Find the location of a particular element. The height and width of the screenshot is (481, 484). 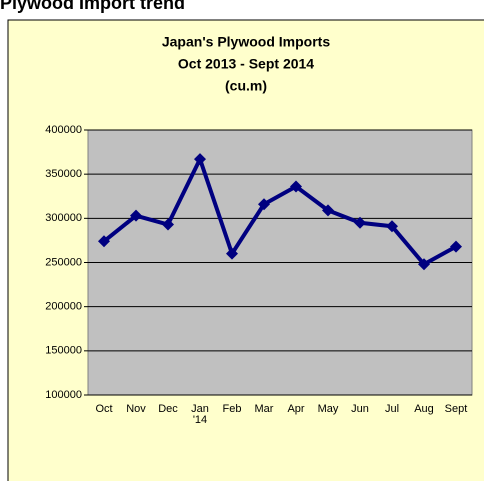

chart-title: (cu.m) is located at coordinates (246, 86).